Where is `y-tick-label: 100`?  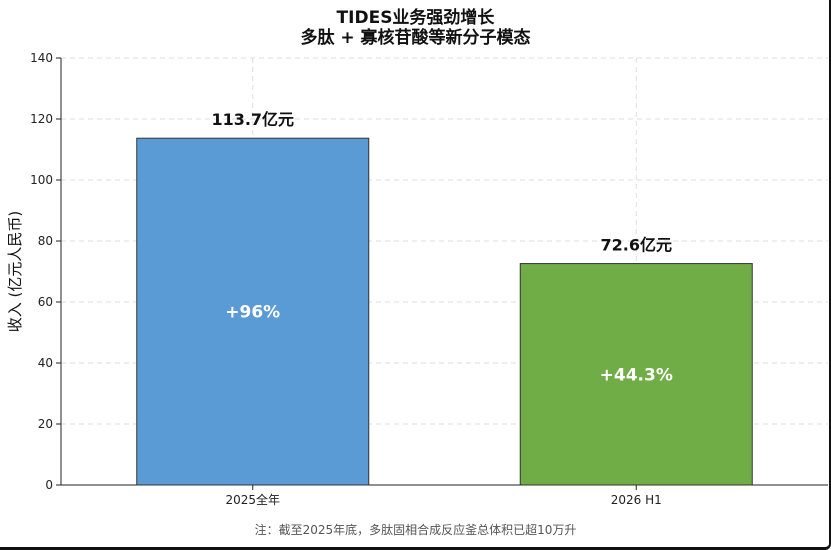
y-tick-label: 100 is located at coordinates (41, 180).